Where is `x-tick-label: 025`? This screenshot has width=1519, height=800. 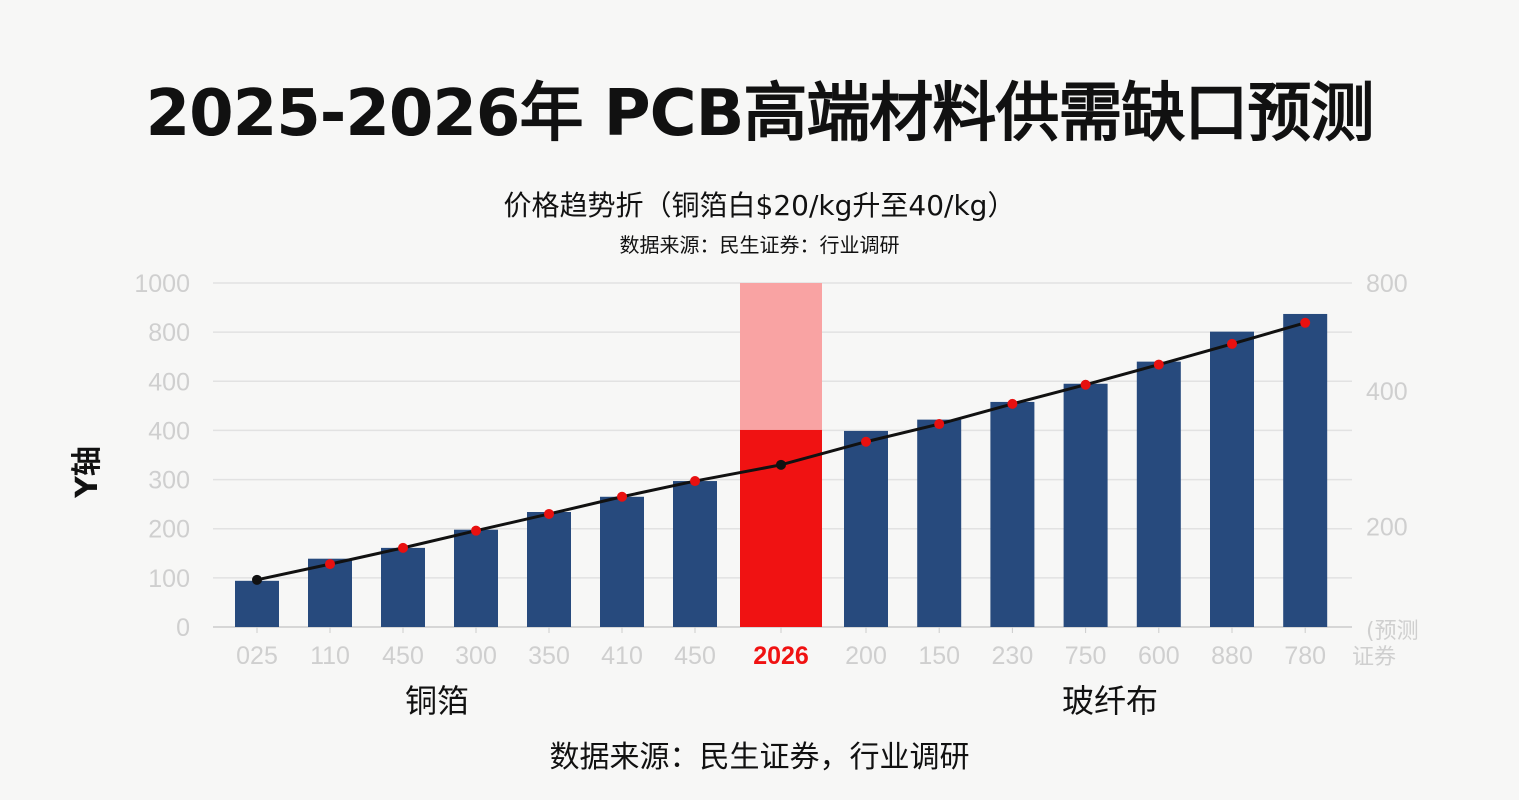
x-tick-label: 025 is located at coordinates (257, 656).